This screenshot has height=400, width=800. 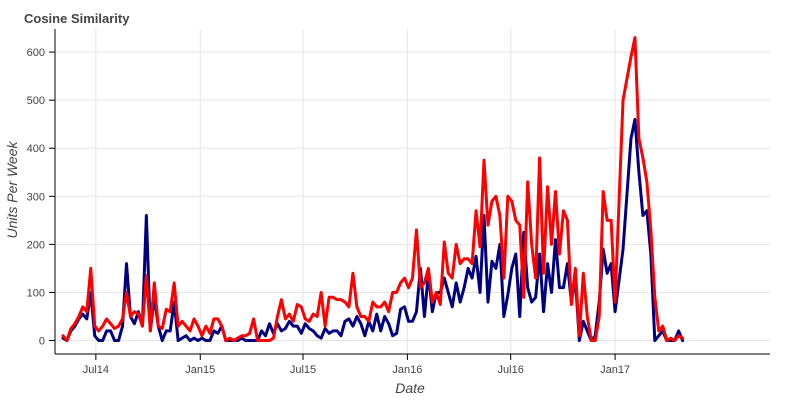 I want to click on x-tick-label: Jul14, so click(x=96, y=370).